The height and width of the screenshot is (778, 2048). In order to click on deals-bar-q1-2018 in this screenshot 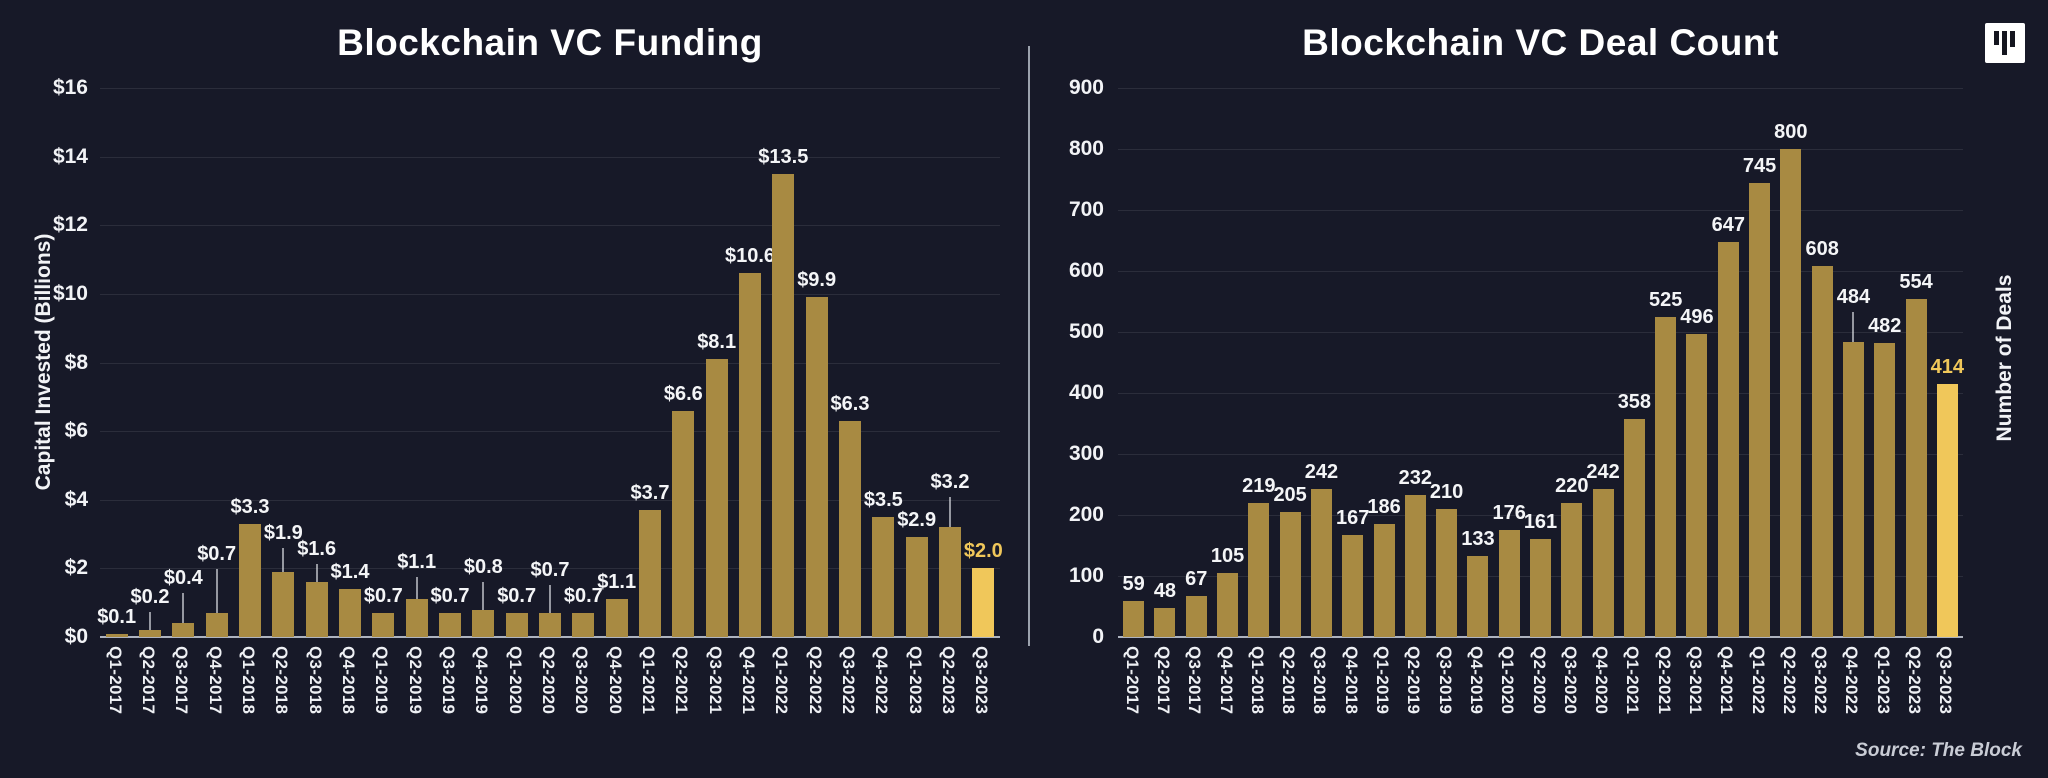, I will do `click(1259, 570)`.